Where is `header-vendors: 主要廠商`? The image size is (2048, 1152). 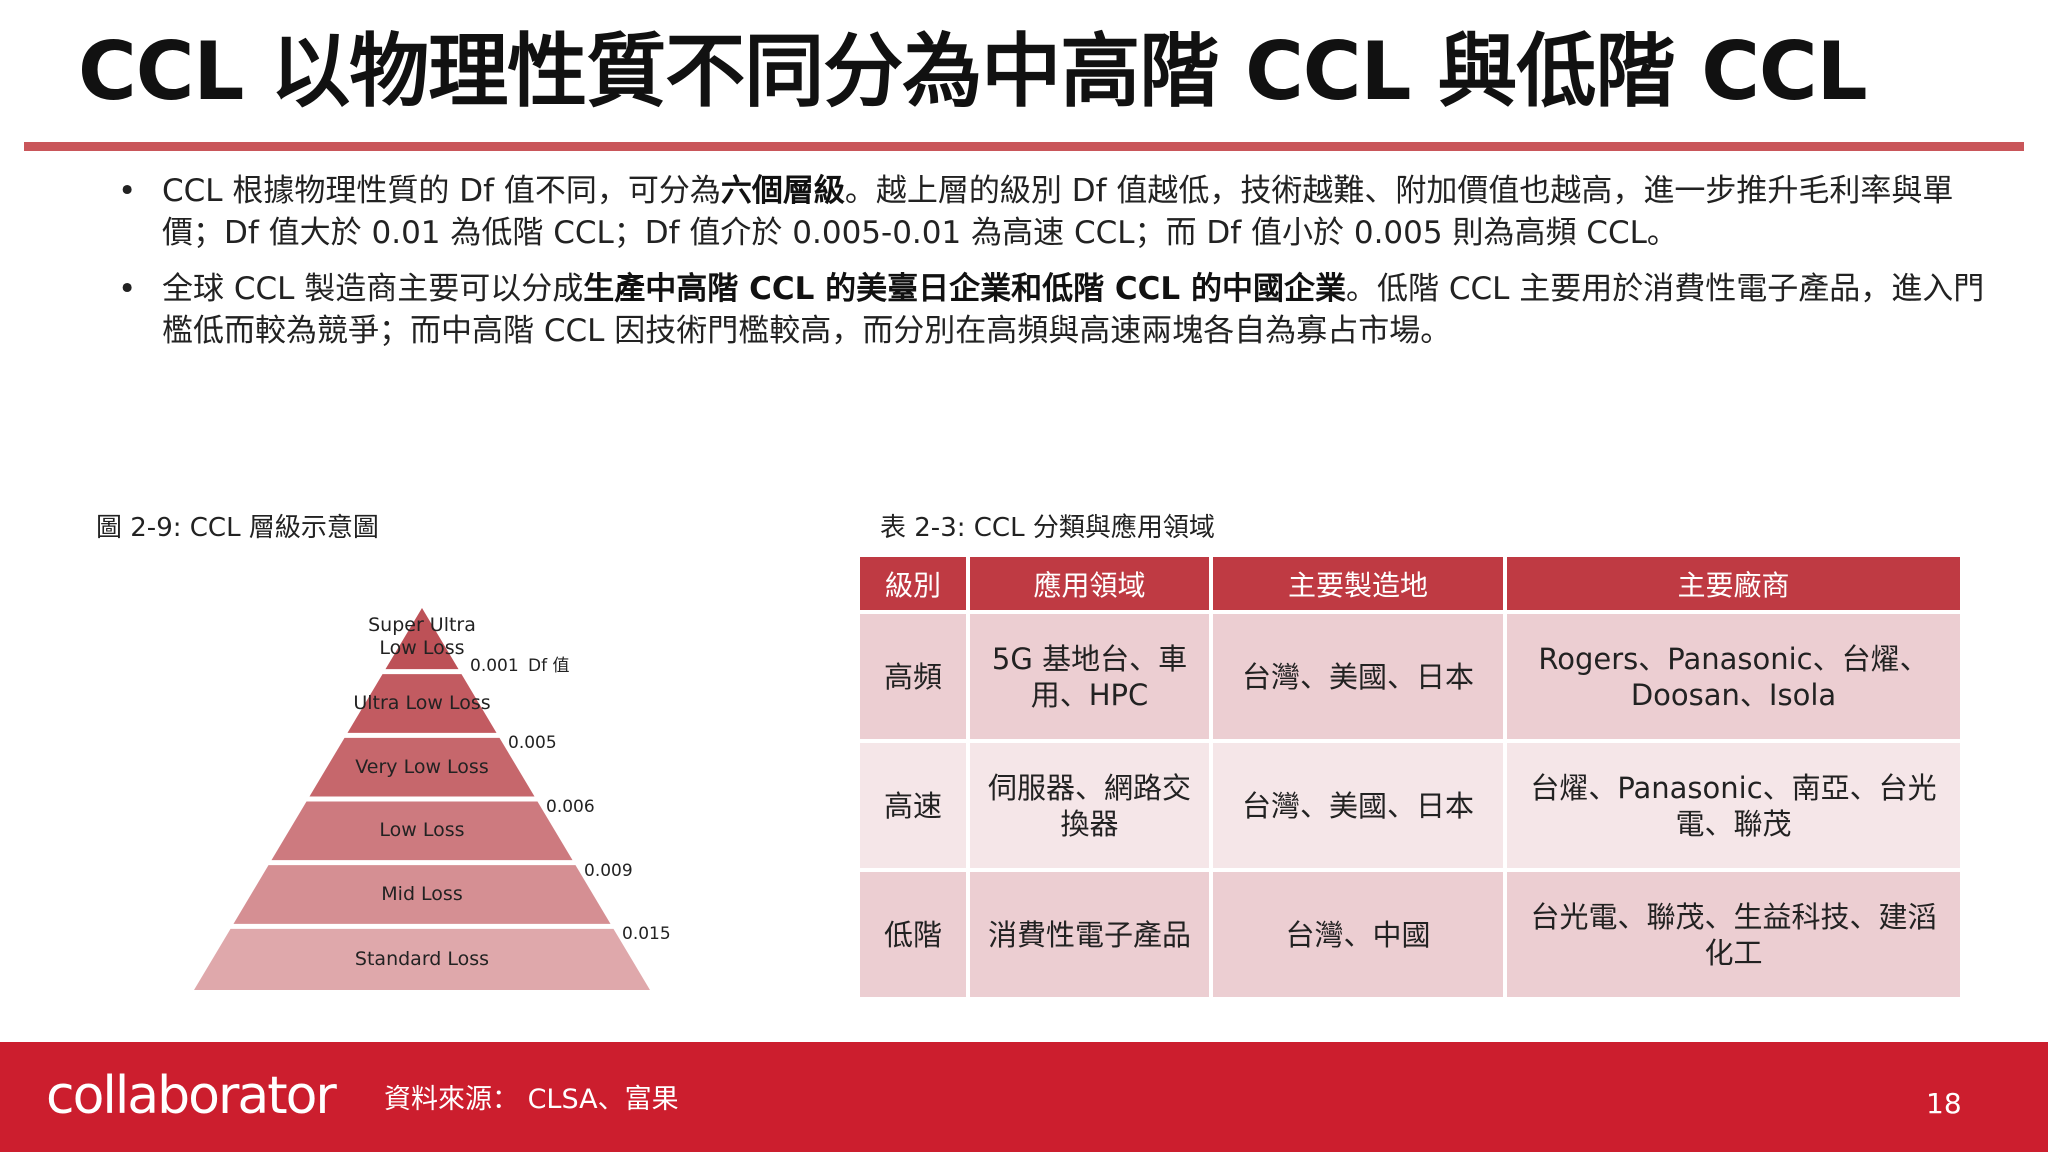
header-vendors: 主要廠商 is located at coordinates (1733, 583).